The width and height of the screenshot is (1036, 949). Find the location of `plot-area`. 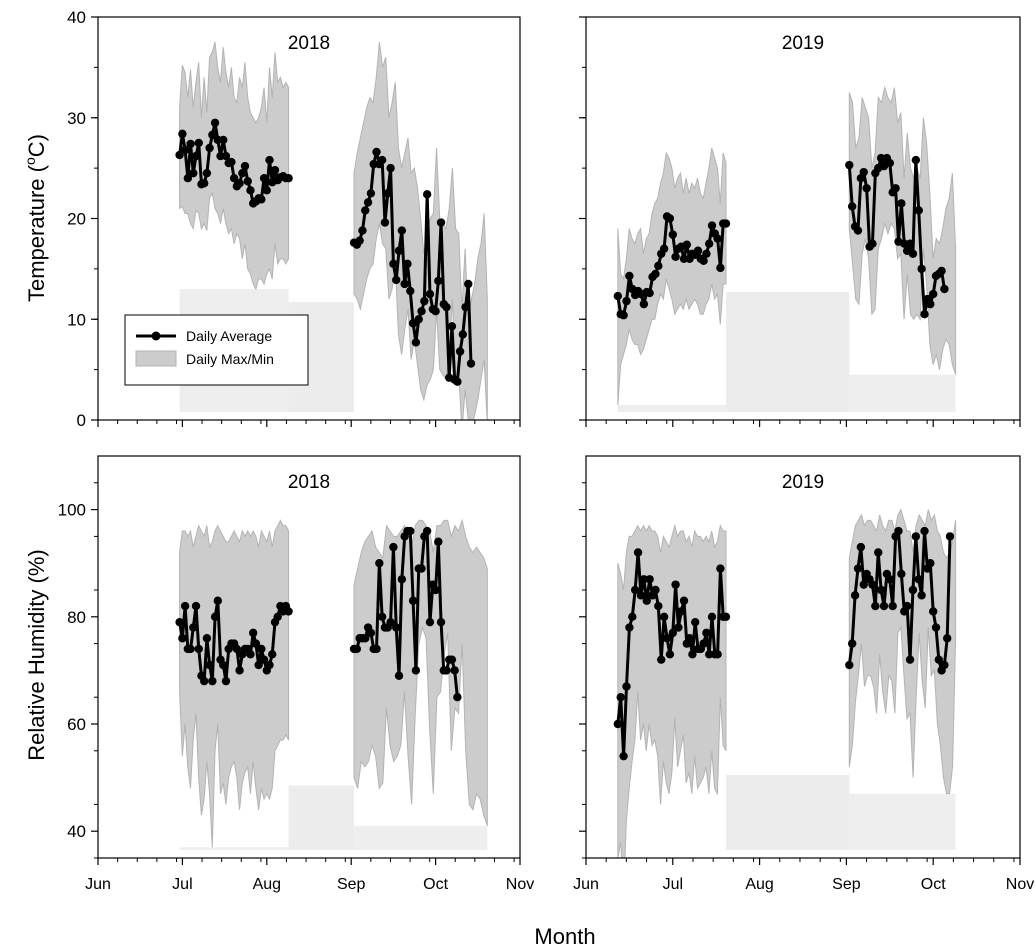

plot-area is located at coordinates (331, 684).